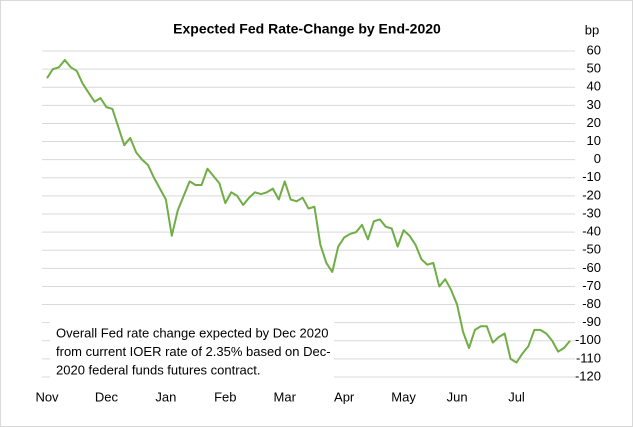 The height and width of the screenshot is (427, 633). Describe the element at coordinates (592, 29) in the screenshot. I see `y-axis-label: bp` at that location.